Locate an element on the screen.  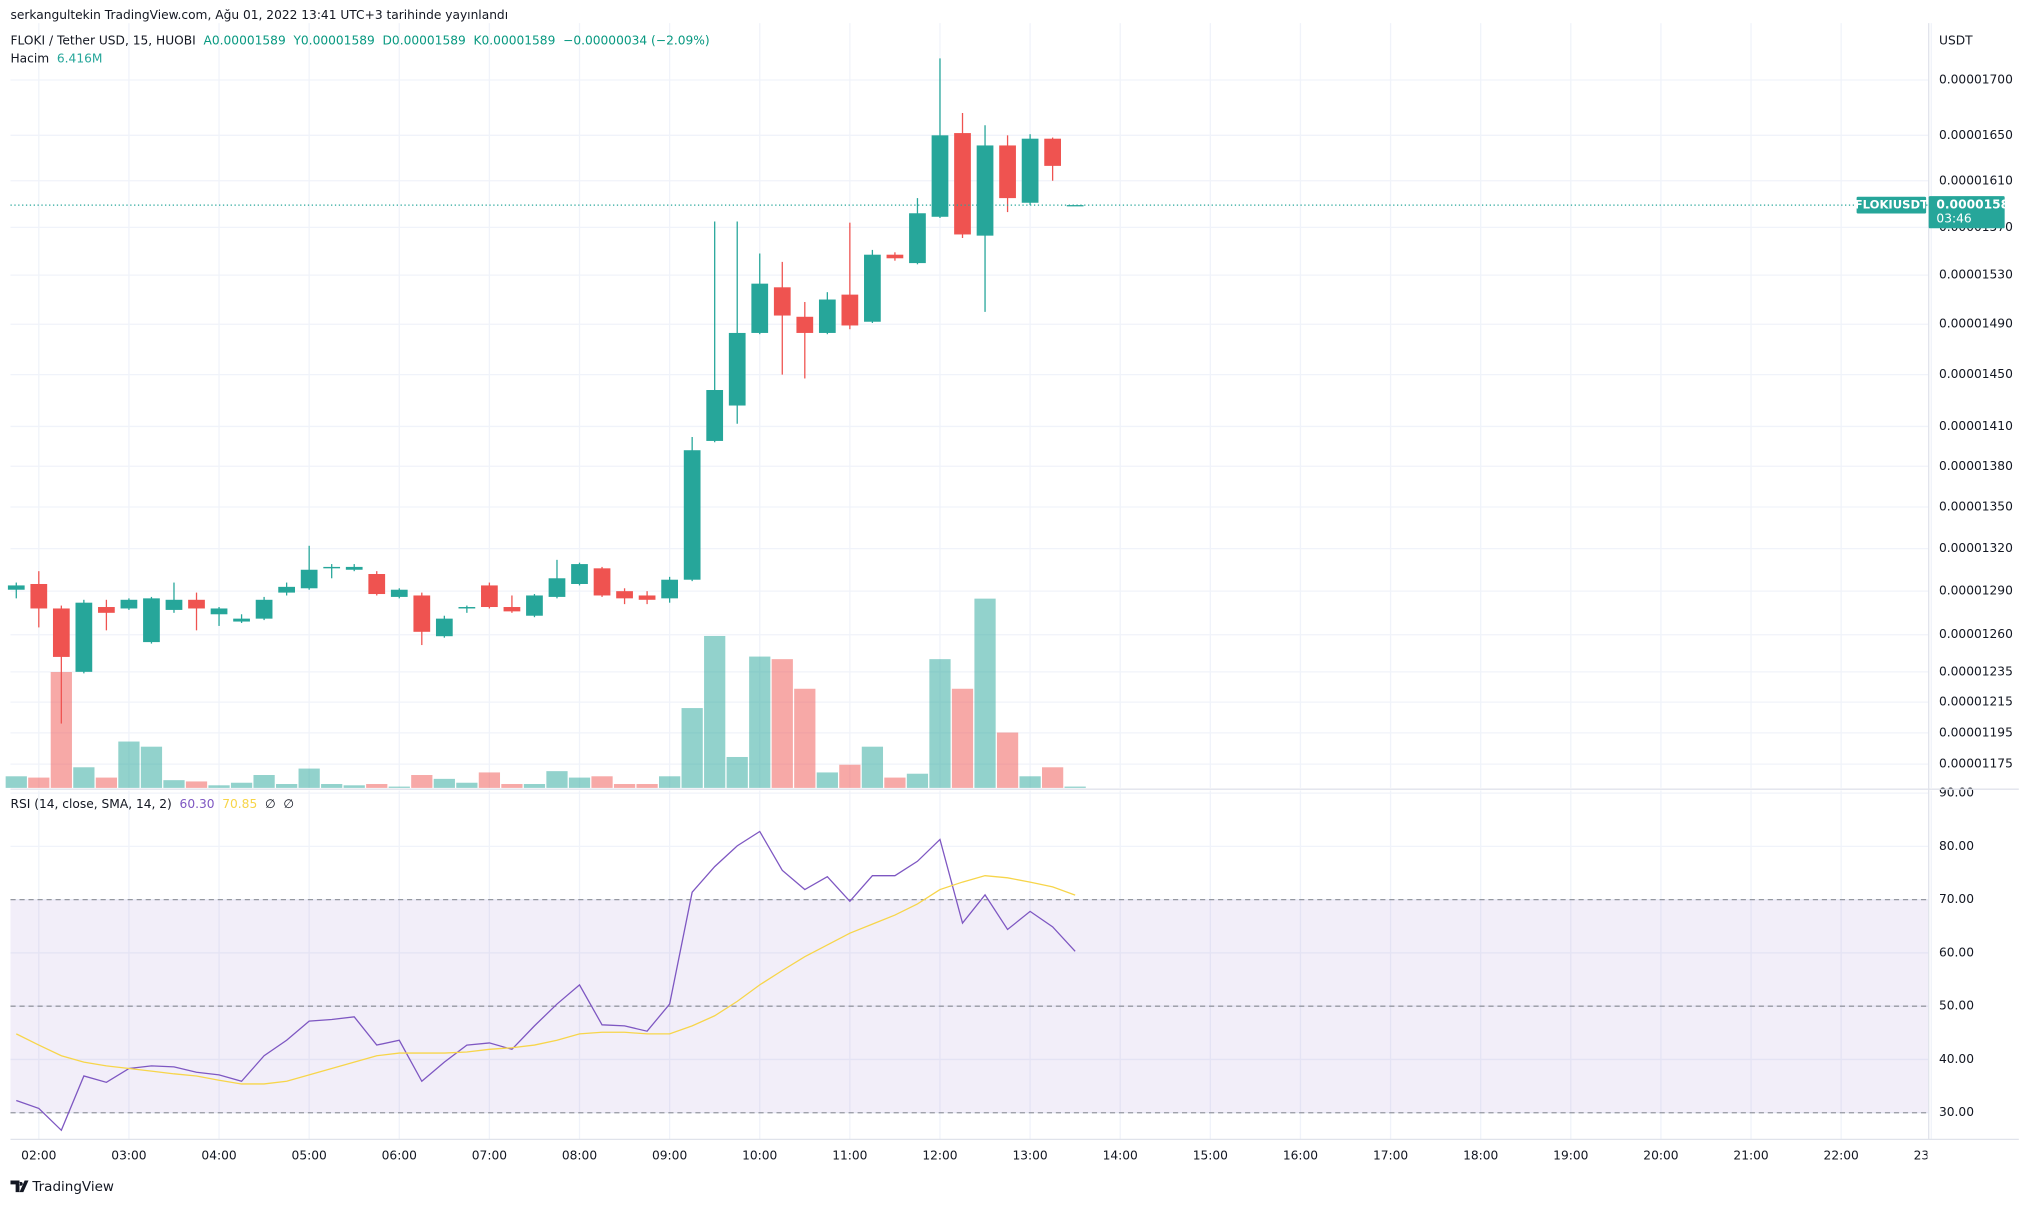
rsi-layer is located at coordinates (545, 981).